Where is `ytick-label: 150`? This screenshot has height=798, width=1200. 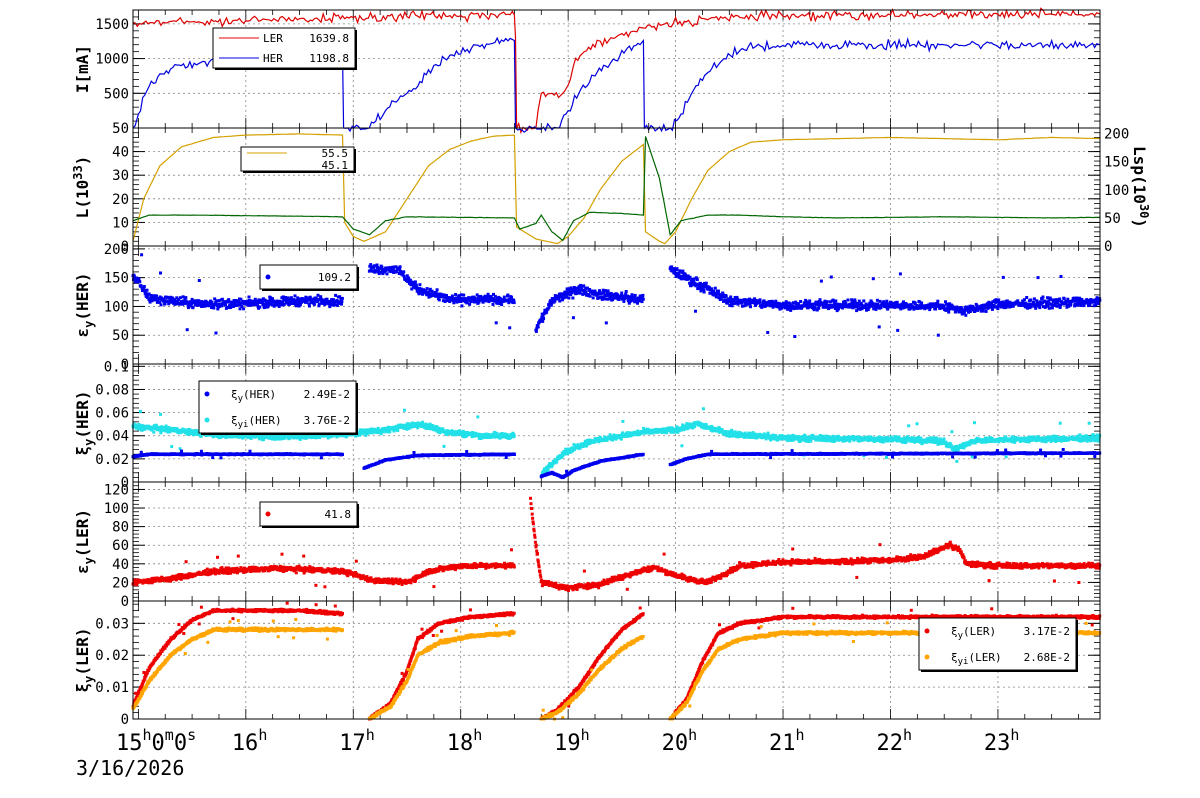 ytick-label: 150 is located at coordinates (116, 279).